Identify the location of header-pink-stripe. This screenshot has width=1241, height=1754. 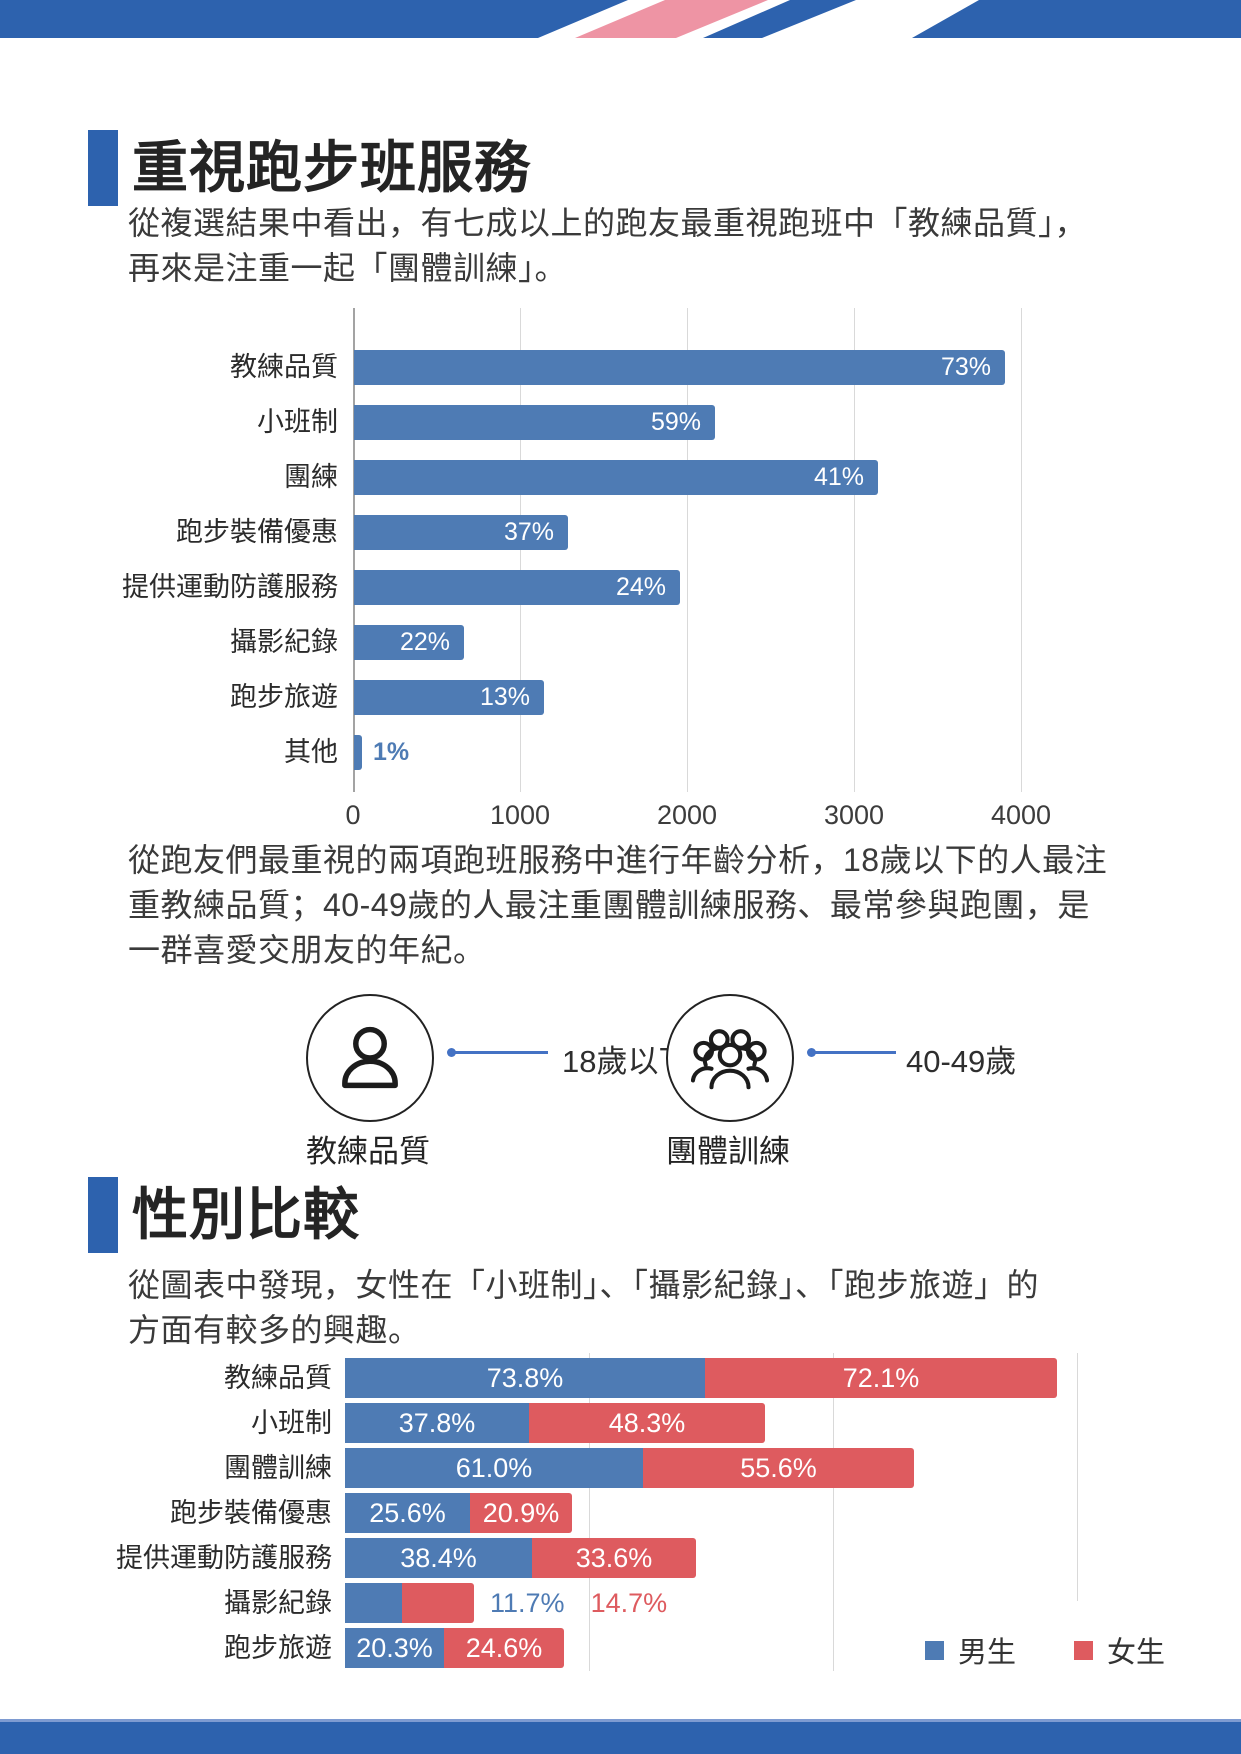
(671, 19).